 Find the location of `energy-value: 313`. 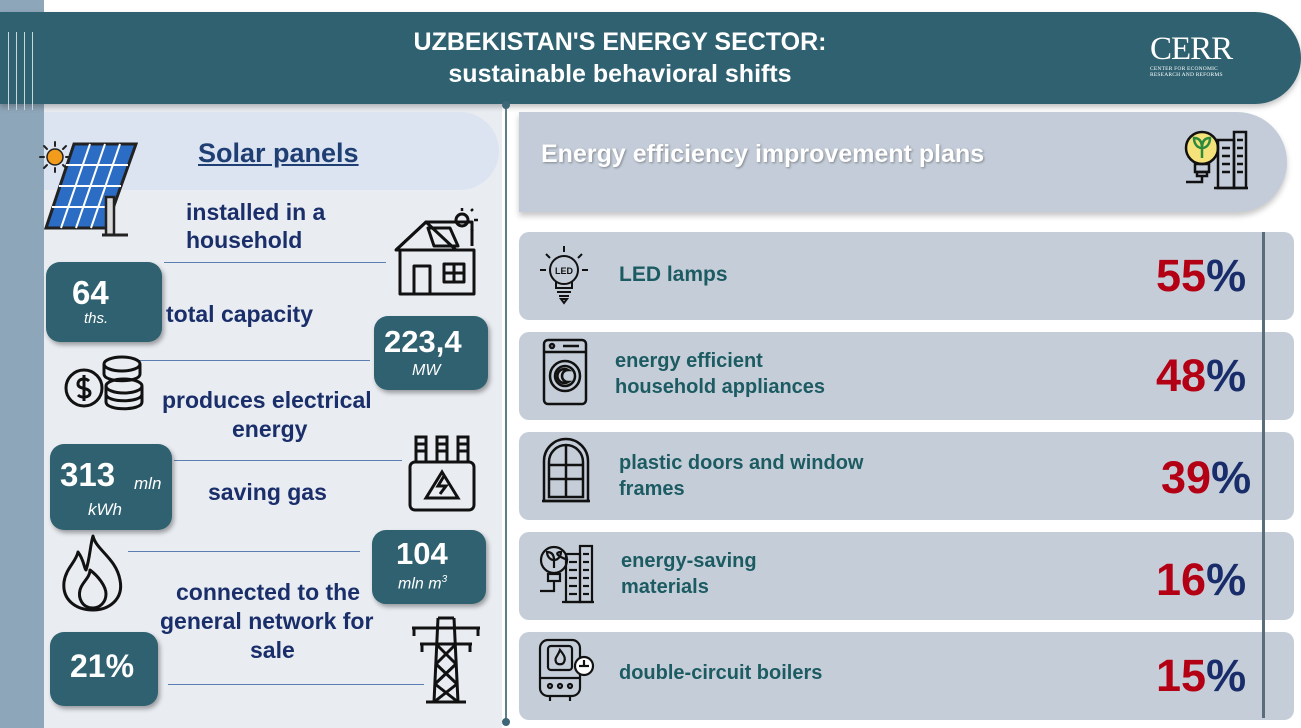

energy-value: 313 is located at coordinates (88, 474).